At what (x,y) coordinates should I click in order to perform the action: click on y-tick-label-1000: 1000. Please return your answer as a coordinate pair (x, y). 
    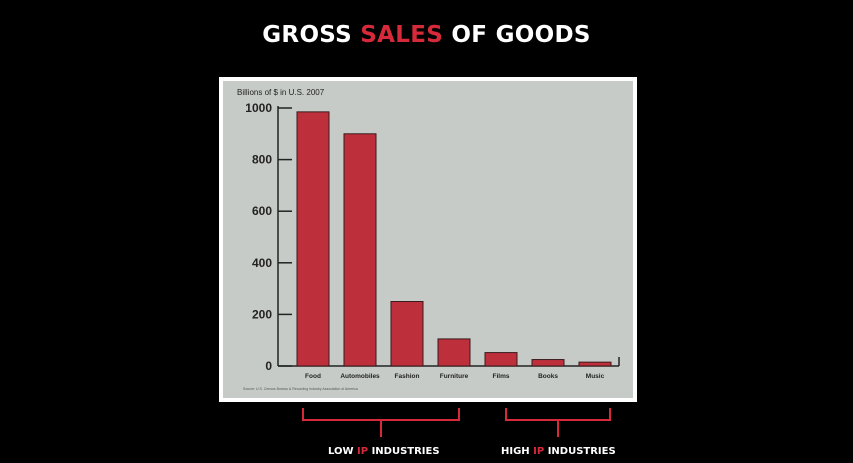
    Looking at the image, I should click on (258, 108).